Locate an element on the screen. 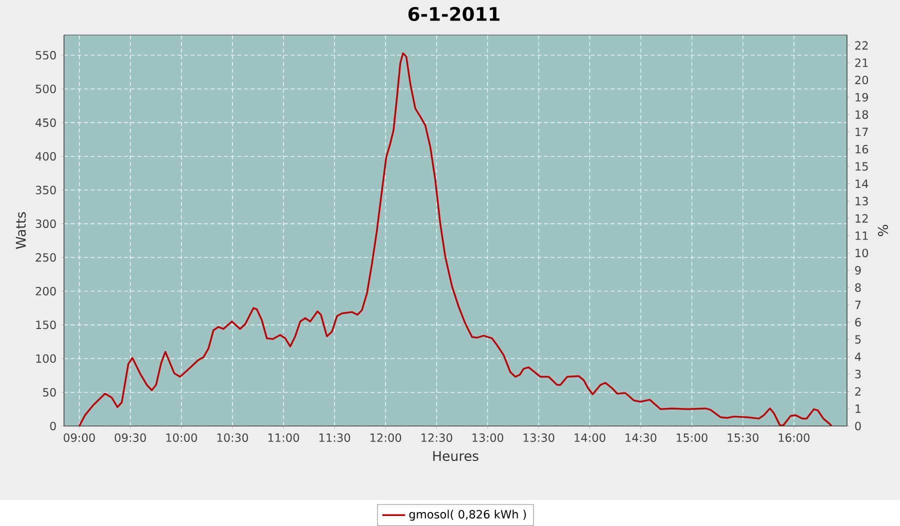 This screenshot has width=900, height=526. y2-tick-label: 20 is located at coordinates (861, 80).